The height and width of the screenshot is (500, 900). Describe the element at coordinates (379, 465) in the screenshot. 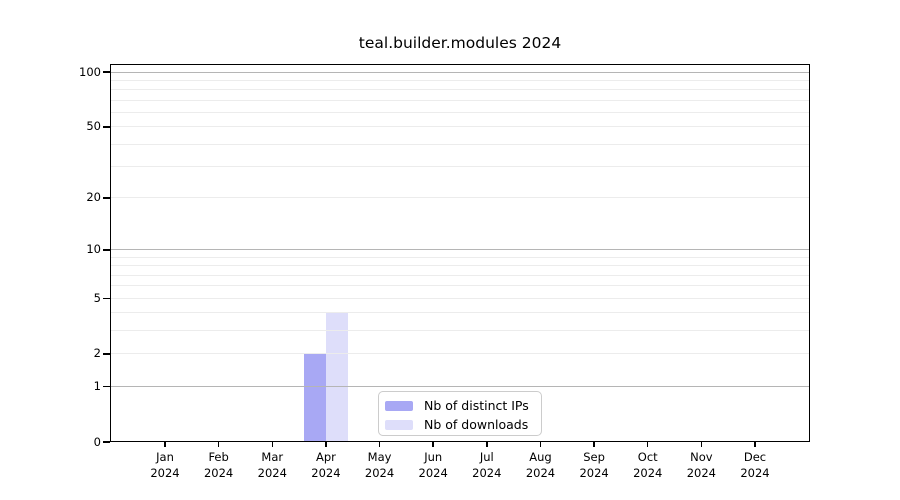

I see `x-tick-label-may-2024: May 2024` at that location.